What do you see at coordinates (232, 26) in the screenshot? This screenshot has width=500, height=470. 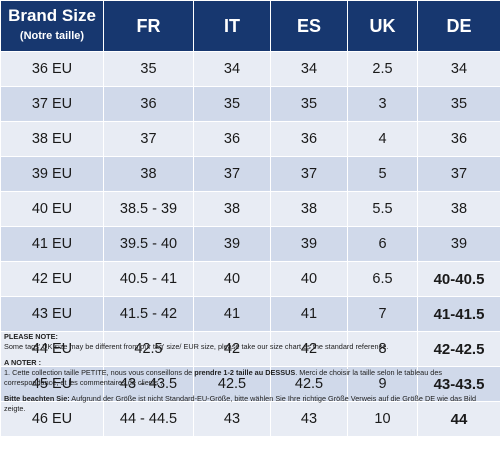 I see `header-it: IT` at bounding box center [232, 26].